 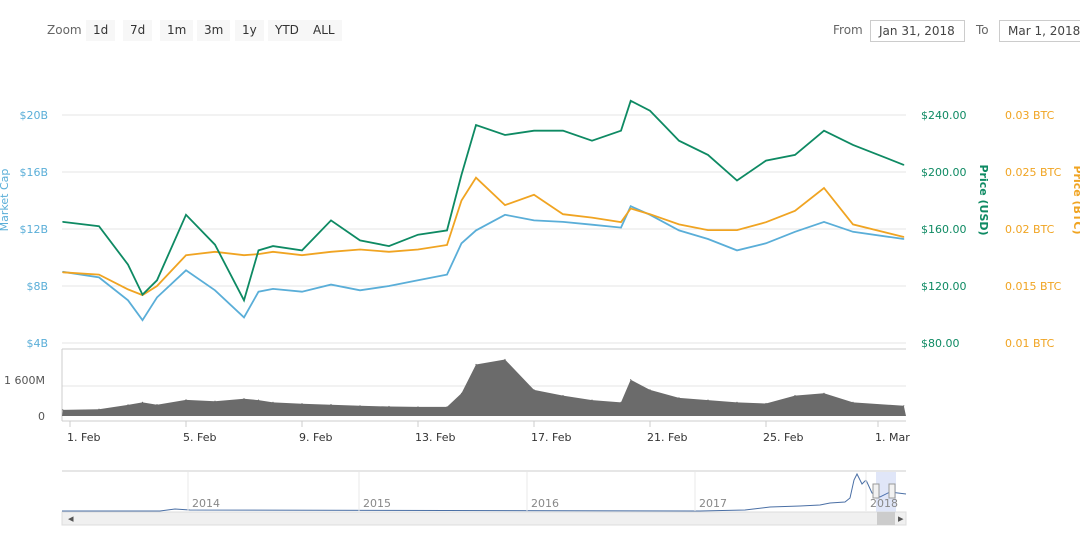 What do you see at coordinates (83, 437) in the screenshot?
I see `x-tick-label: 1. Feb` at bounding box center [83, 437].